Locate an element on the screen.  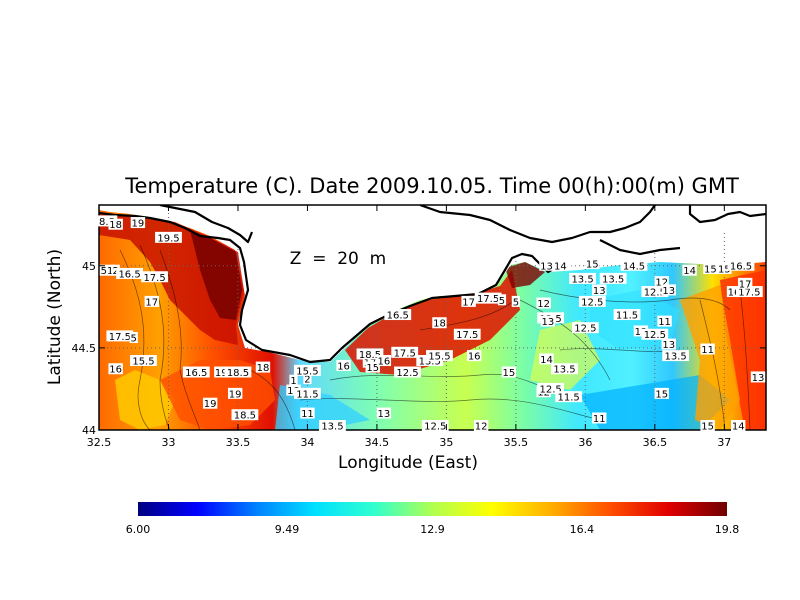
x-tick-label: 34 is located at coordinates (307, 442).